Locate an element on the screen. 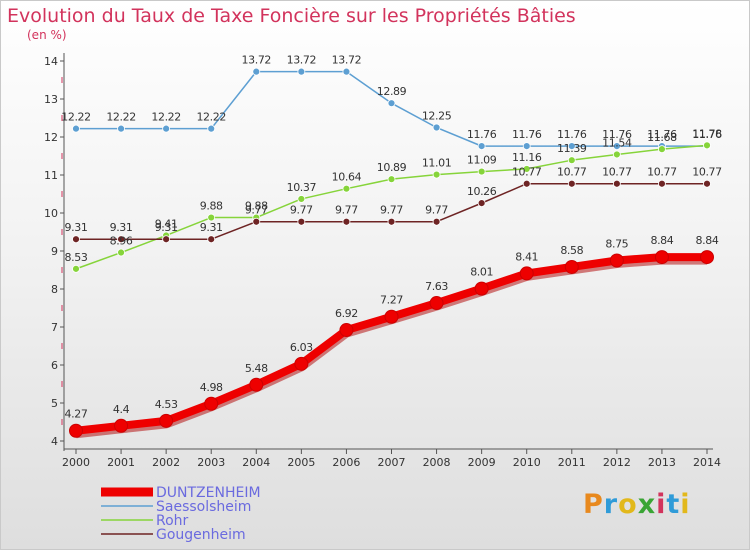  x-tick-label: 2012 is located at coordinates (617, 462).